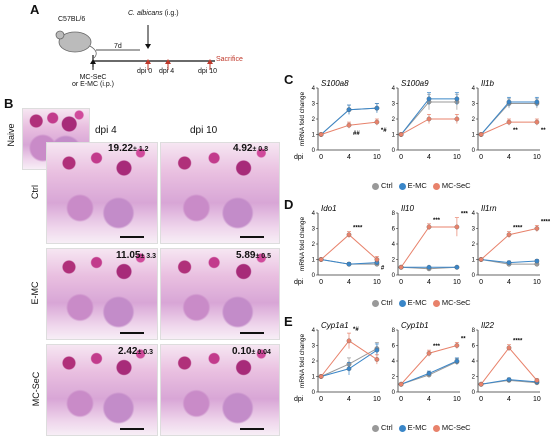 This screenshot has height=437, width=550. I want to click on legend-c: Ctrl E-MC MC-SeC, so click(421, 185).